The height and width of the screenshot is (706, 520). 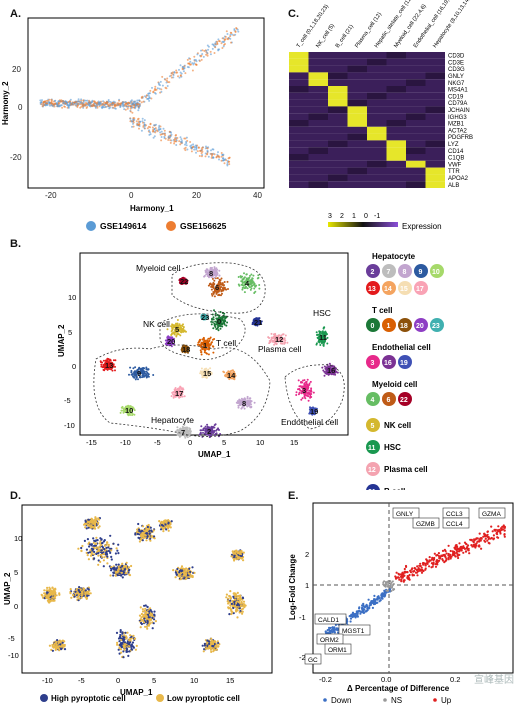 I want to click on b-cluster-15: 15, so click(x=207, y=373).